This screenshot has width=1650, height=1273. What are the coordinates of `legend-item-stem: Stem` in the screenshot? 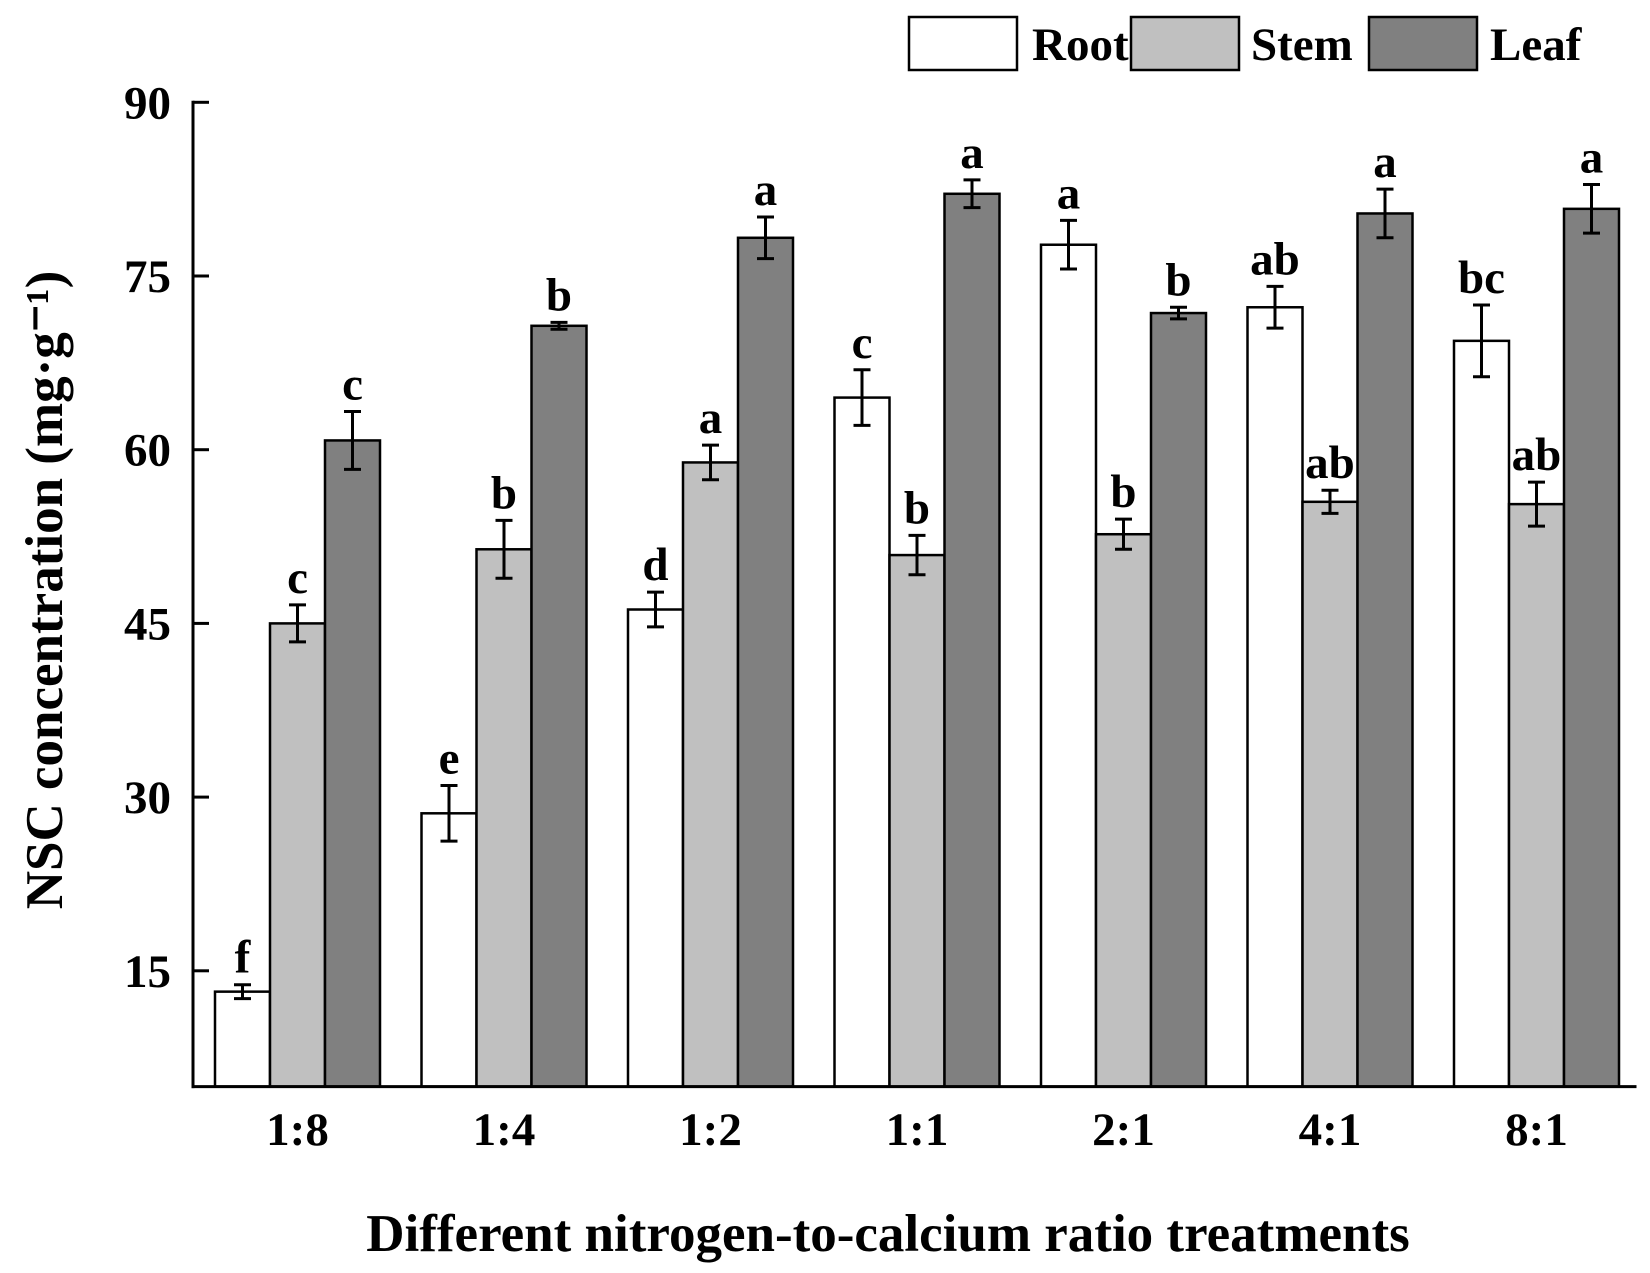 It's located at (1241, 43).